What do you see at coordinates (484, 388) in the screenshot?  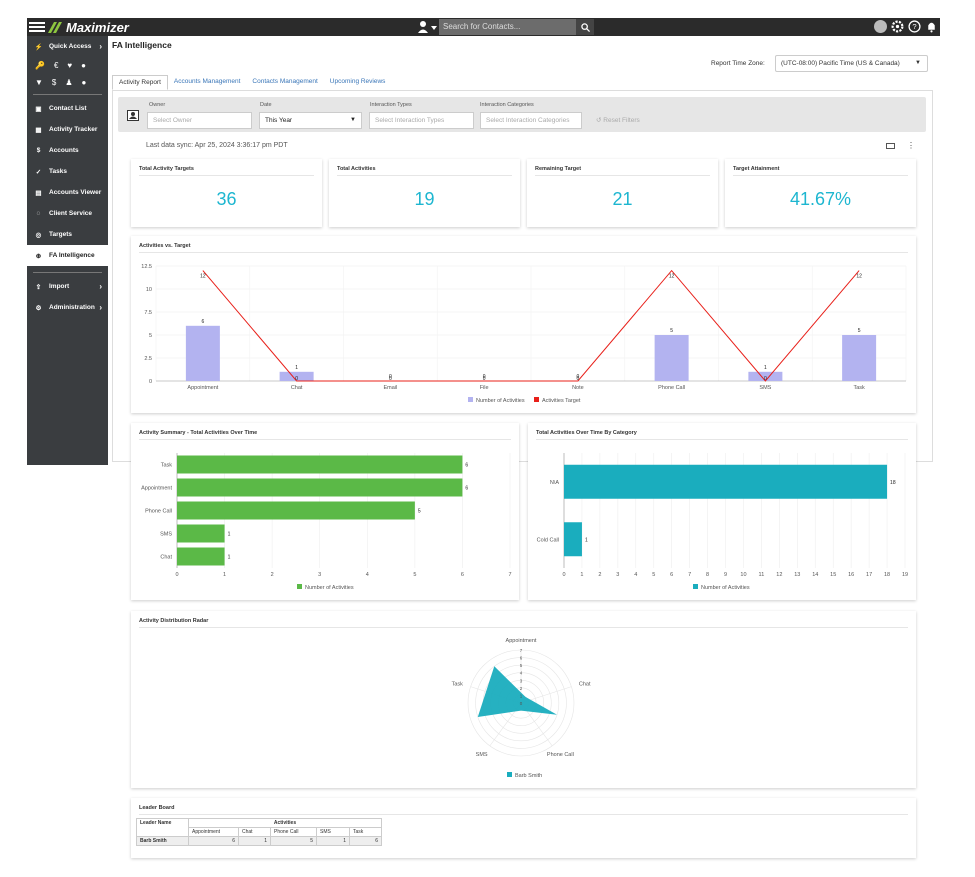 I see `x-tick-label: File` at bounding box center [484, 388].